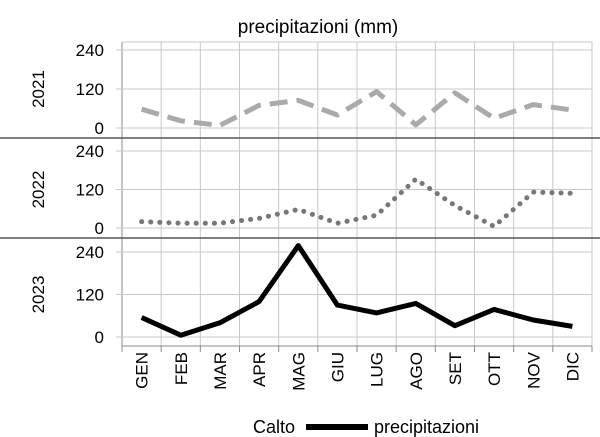 This screenshot has height=437, width=600. I want to click on chart-title: precipitazioni (mm), so click(318, 27).